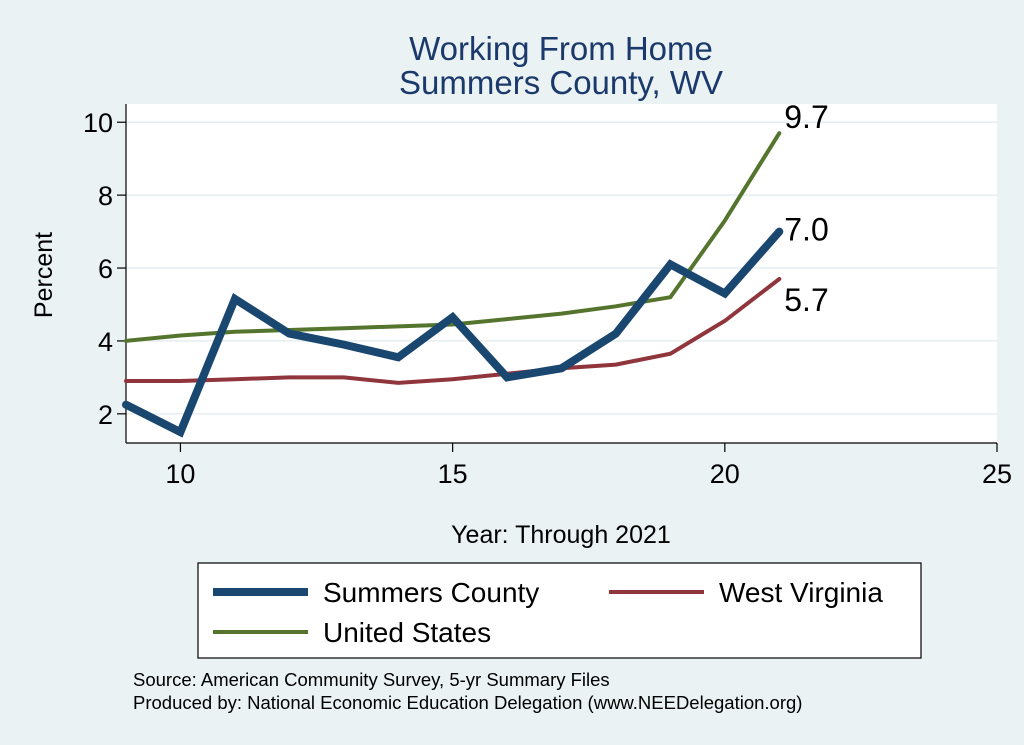  What do you see at coordinates (105, 342) in the screenshot?
I see `y-tick-label: 4` at bounding box center [105, 342].